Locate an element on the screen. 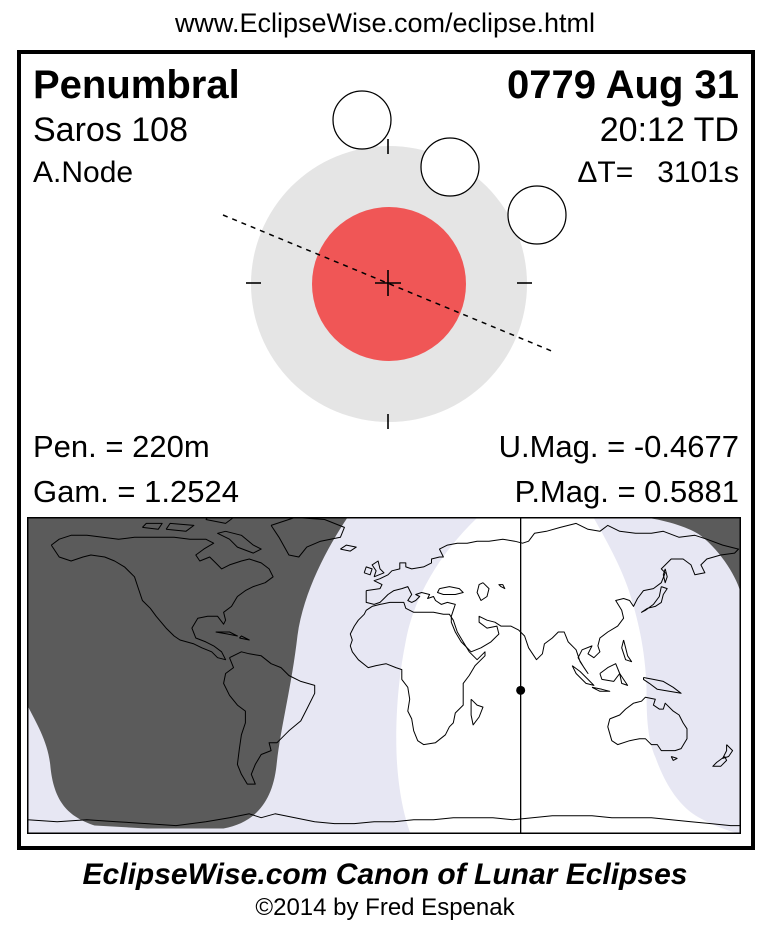 This screenshot has width=770, height=940. eclipse-type: Penumbral is located at coordinates (136, 85).